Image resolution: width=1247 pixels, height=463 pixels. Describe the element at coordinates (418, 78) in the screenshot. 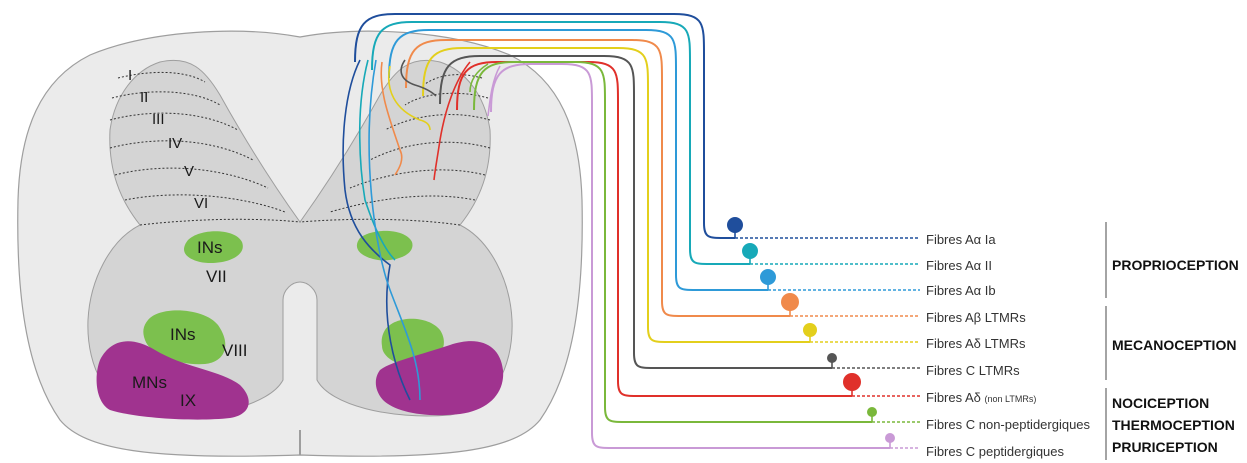

I see `fiber-terminal-c-ltmrs` at that location.